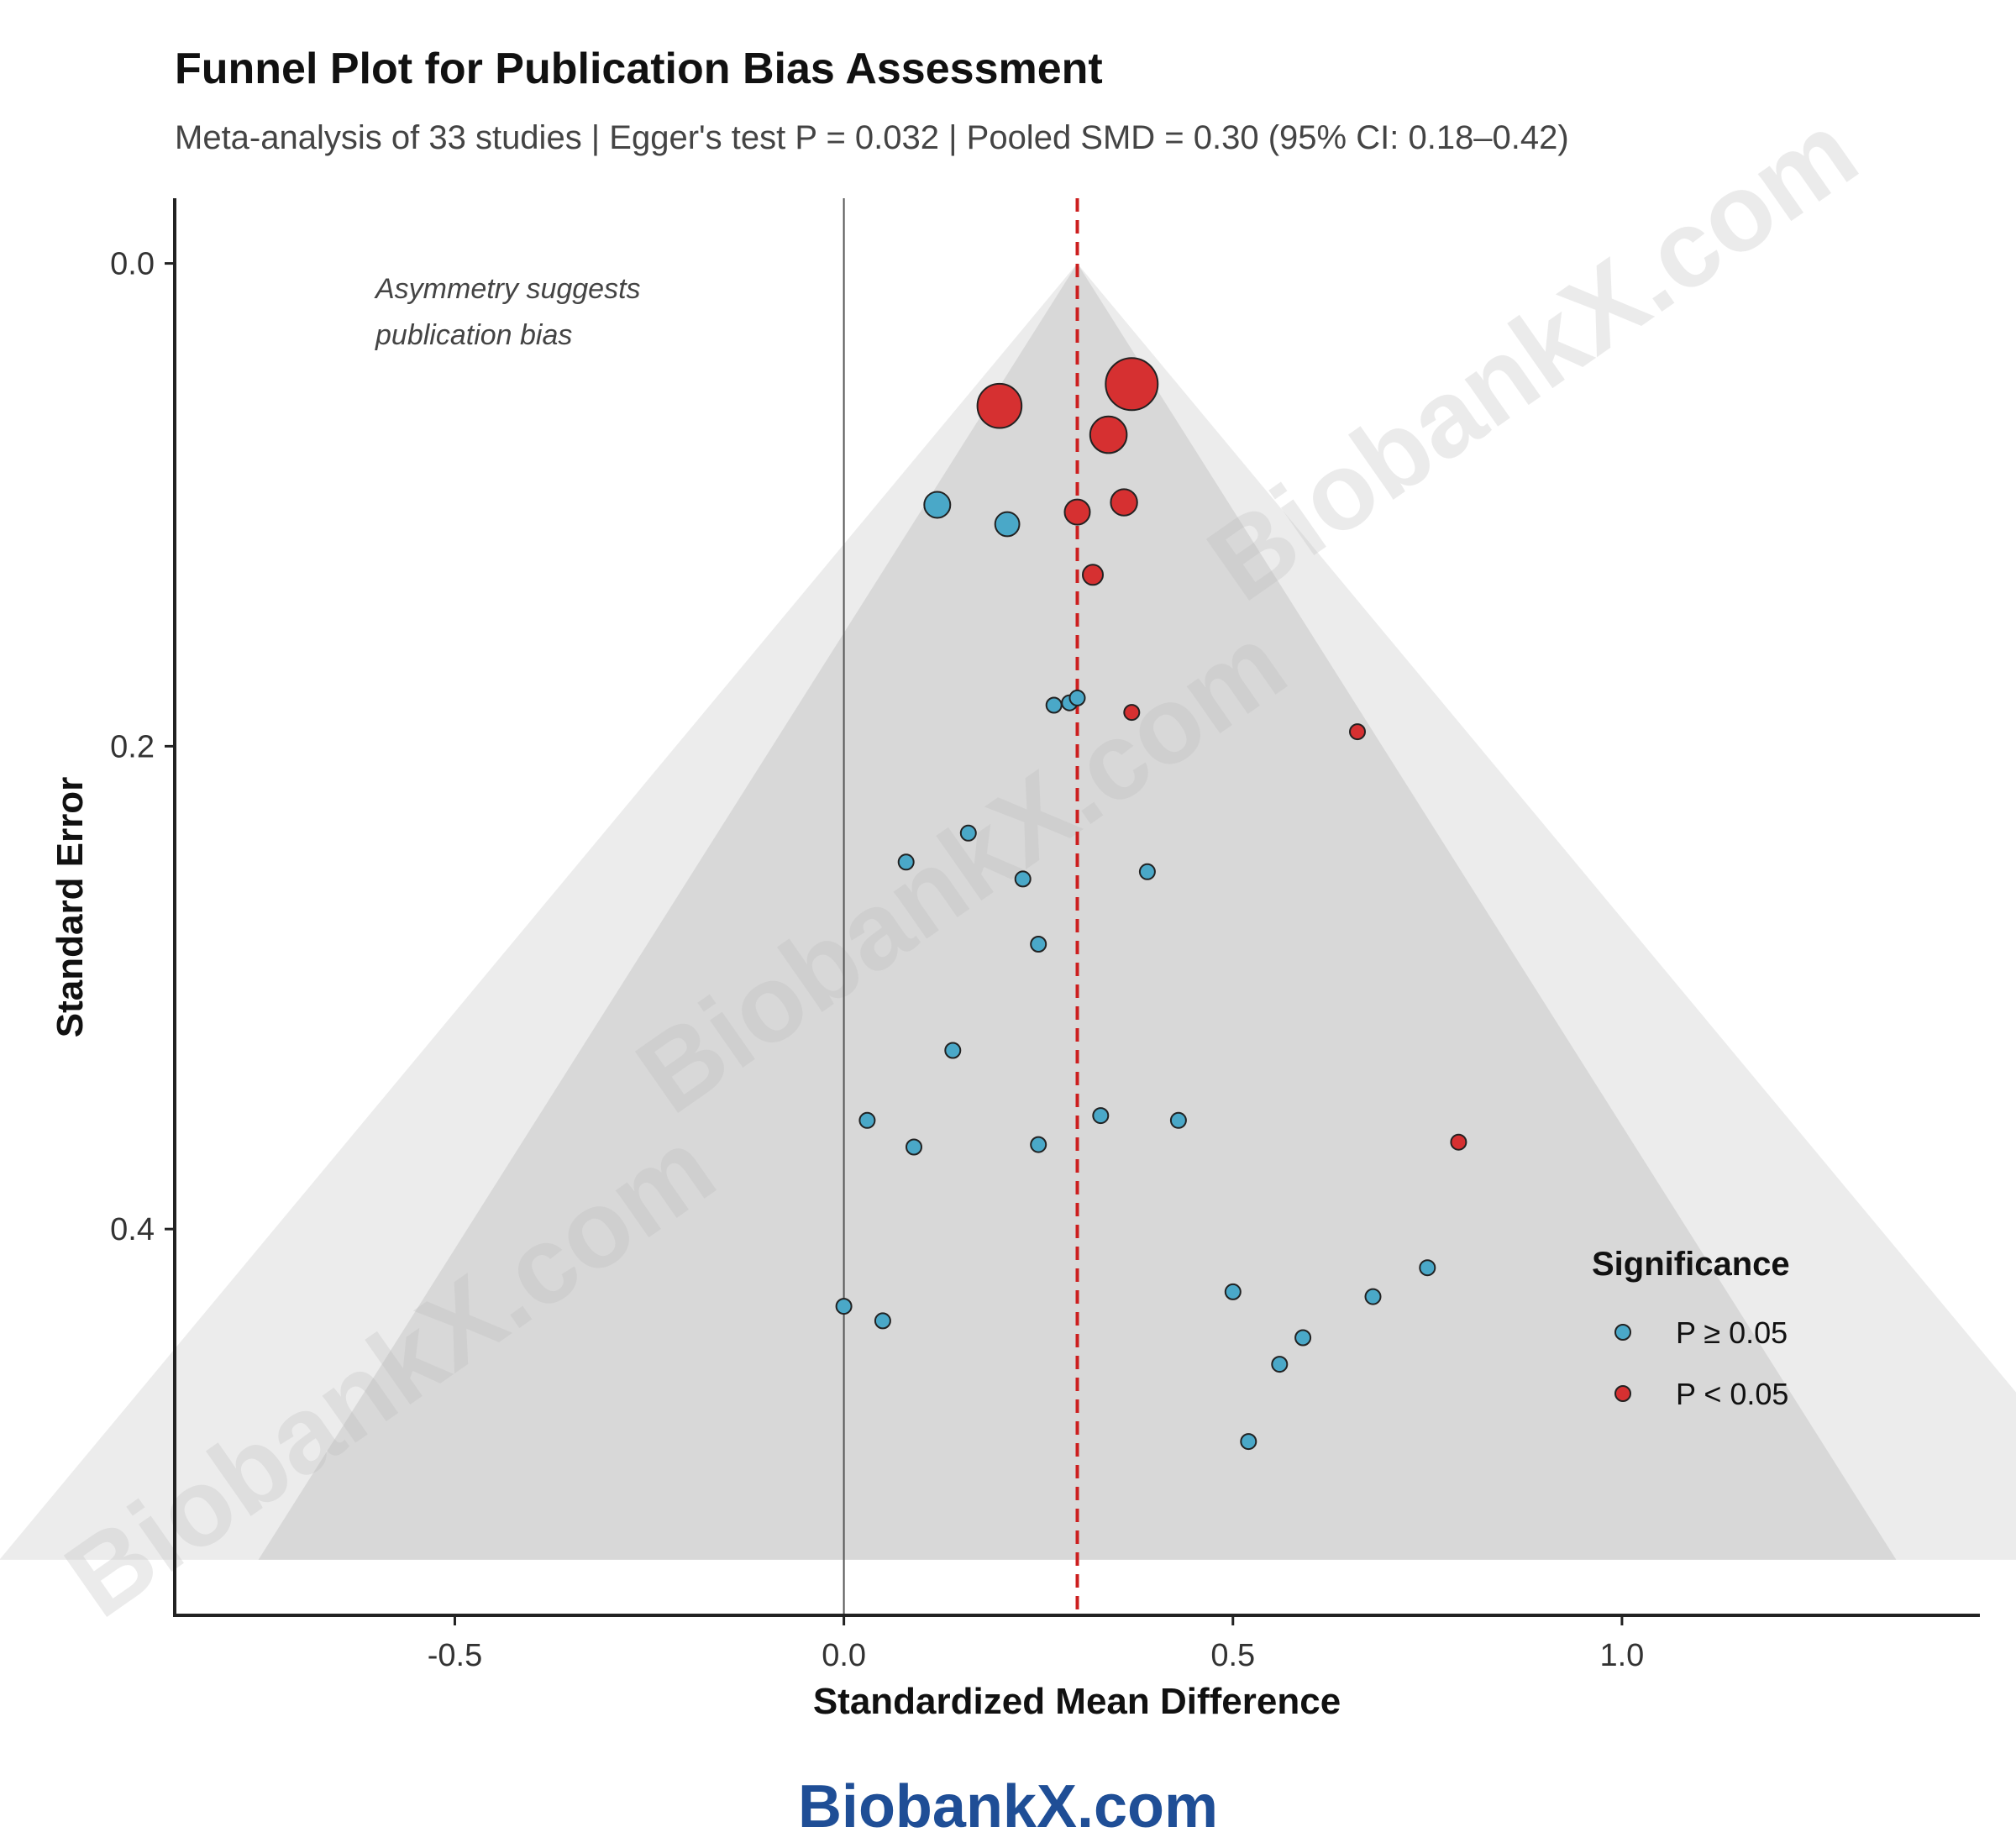 This screenshot has height=1848, width=2016. I want to click on annotation-line-2: publication bias, so click(473, 335).